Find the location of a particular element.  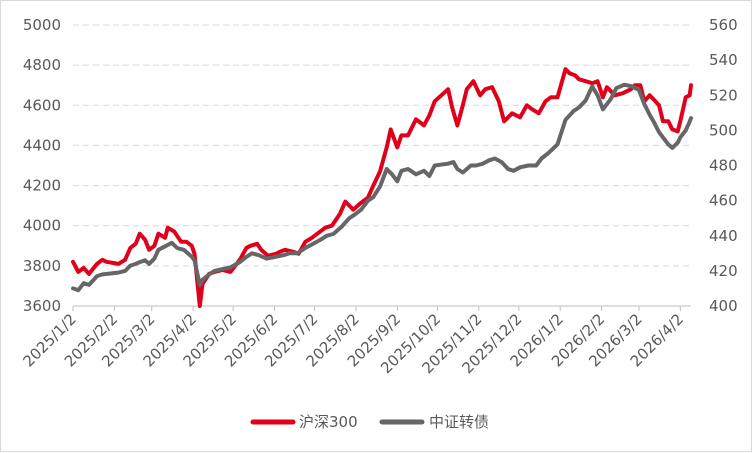

left-tick-label: 3800 is located at coordinates (42, 266).